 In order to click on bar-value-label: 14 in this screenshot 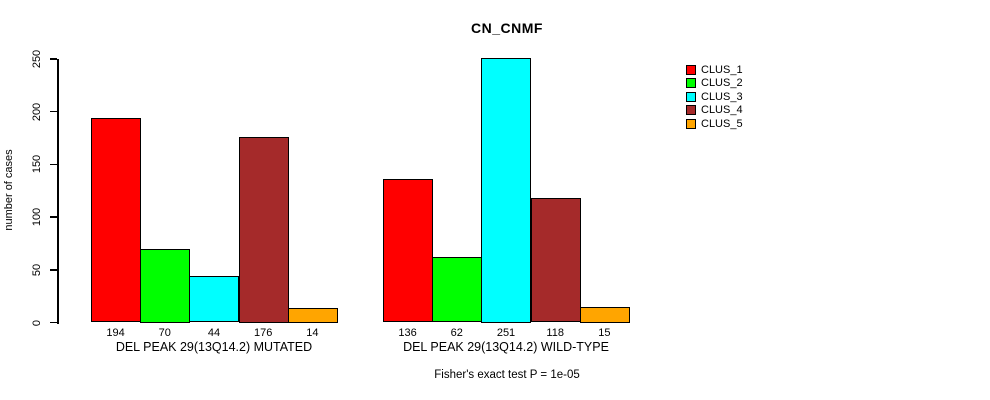, I will do `click(312, 333)`.